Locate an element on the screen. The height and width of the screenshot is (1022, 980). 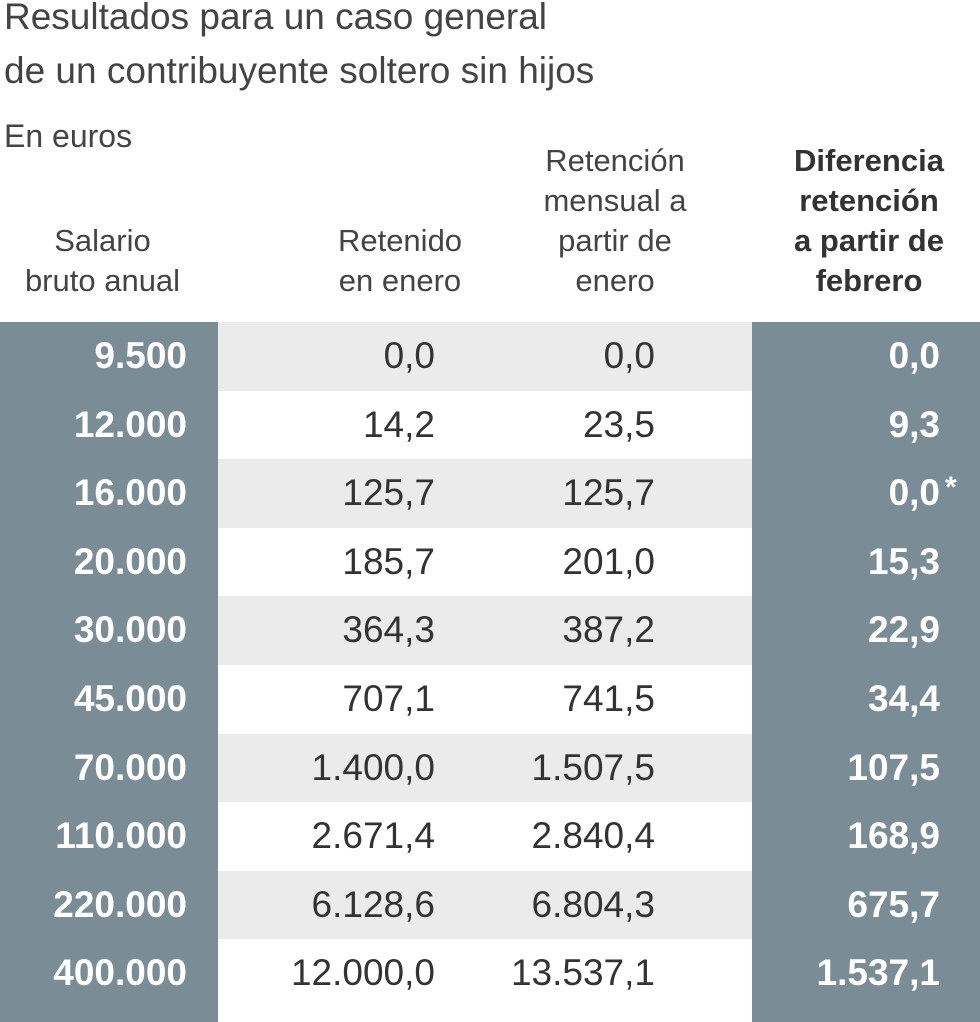
table-cell: 16.000 is located at coordinates (130, 493).